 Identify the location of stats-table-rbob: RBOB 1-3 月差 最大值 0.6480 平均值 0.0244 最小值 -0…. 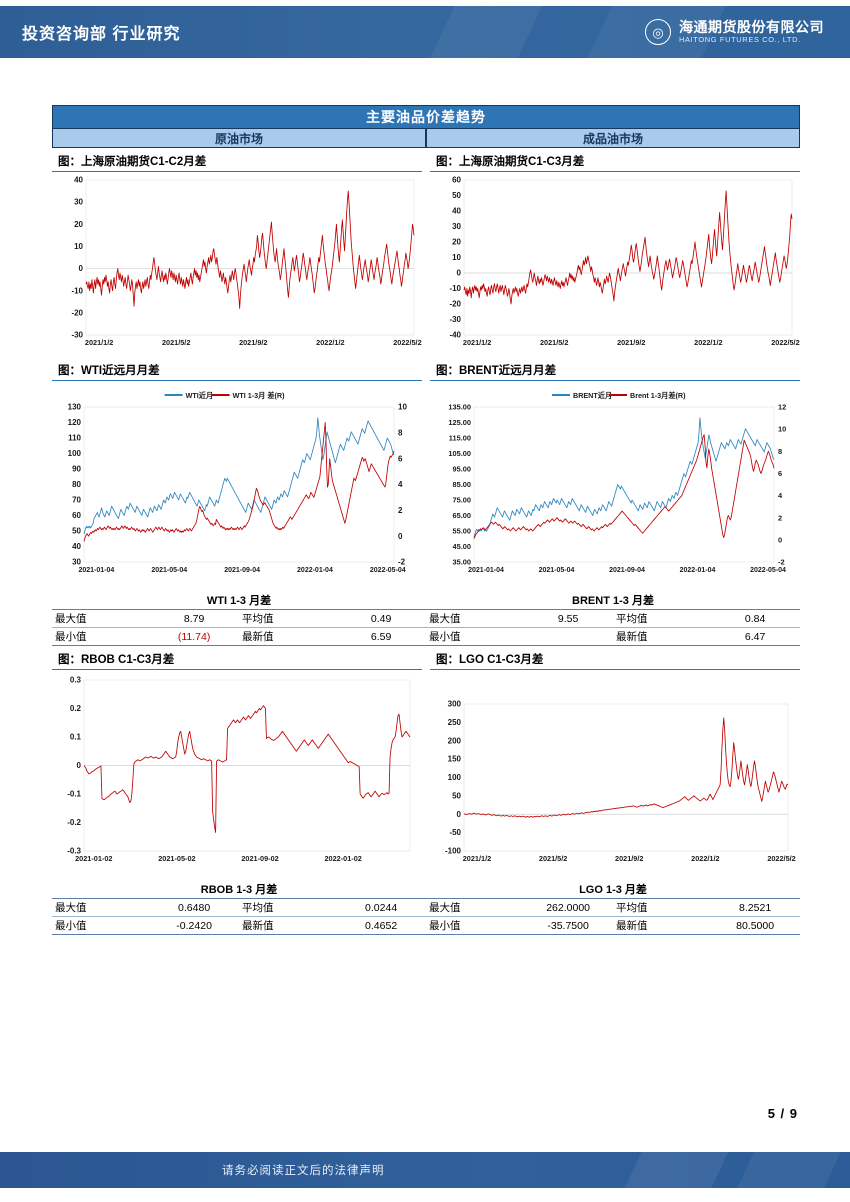
(239, 907).